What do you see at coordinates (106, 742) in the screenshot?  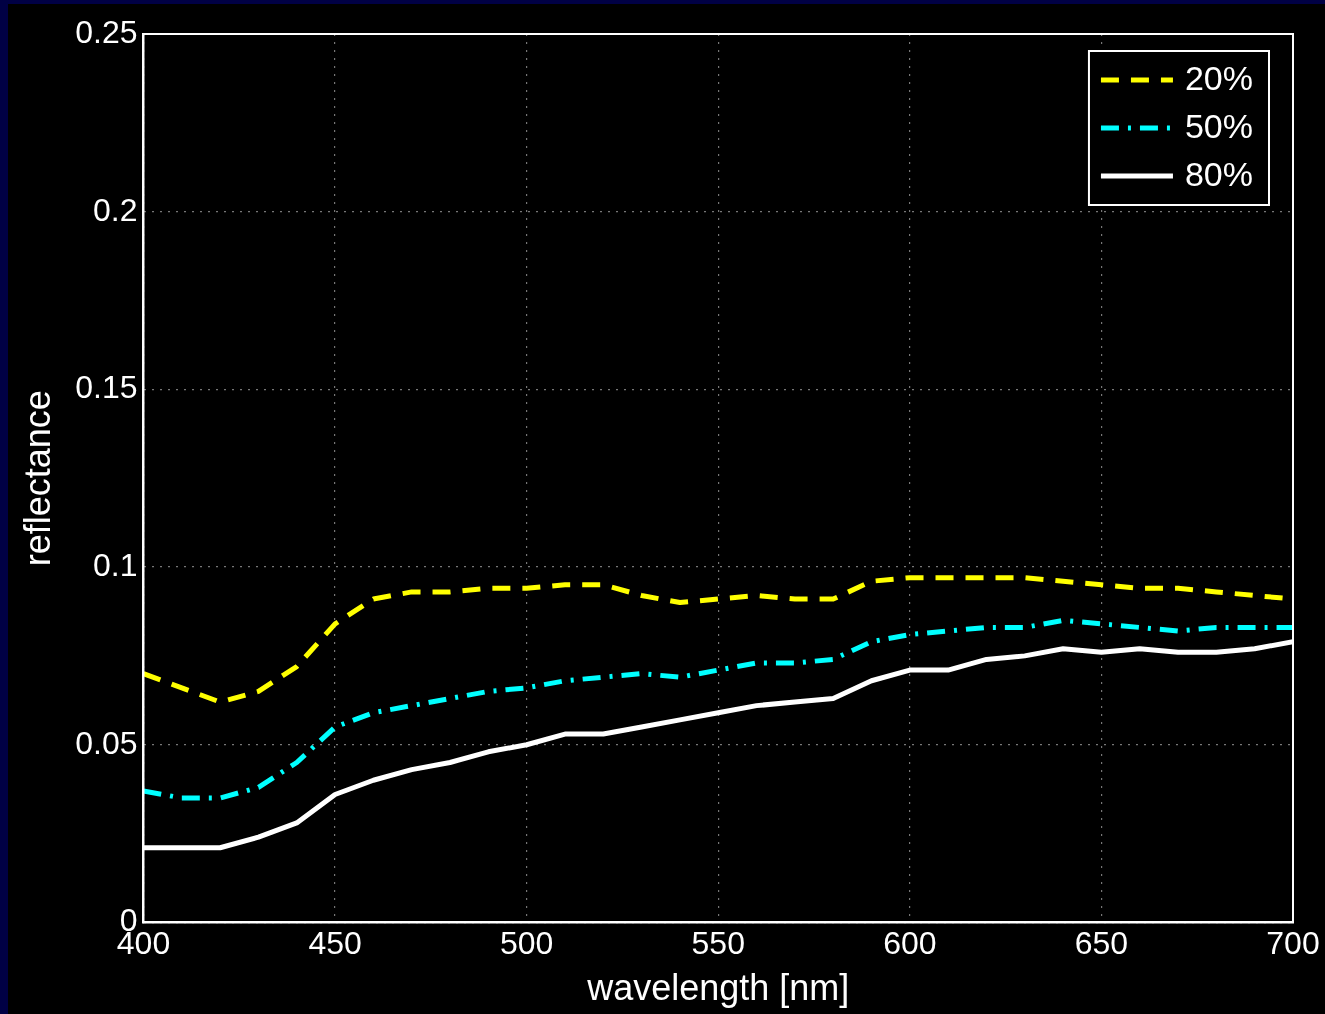 I see `y-tick-label: 0.05` at bounding box center [106, 742].